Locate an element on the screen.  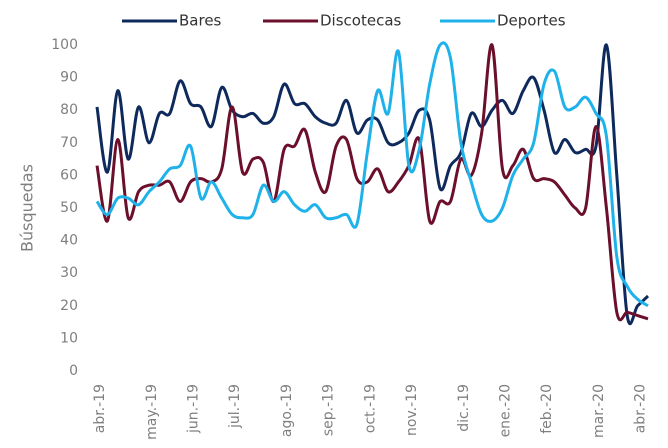
x-tick-label: feb.-20 is located at coordinates (547, 409).